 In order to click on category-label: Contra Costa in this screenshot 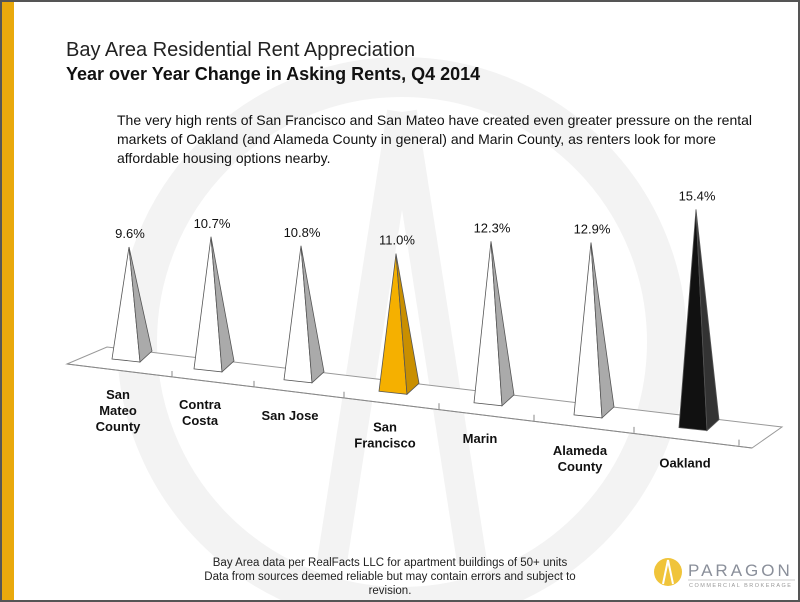, I will do `click(200, 412)`.